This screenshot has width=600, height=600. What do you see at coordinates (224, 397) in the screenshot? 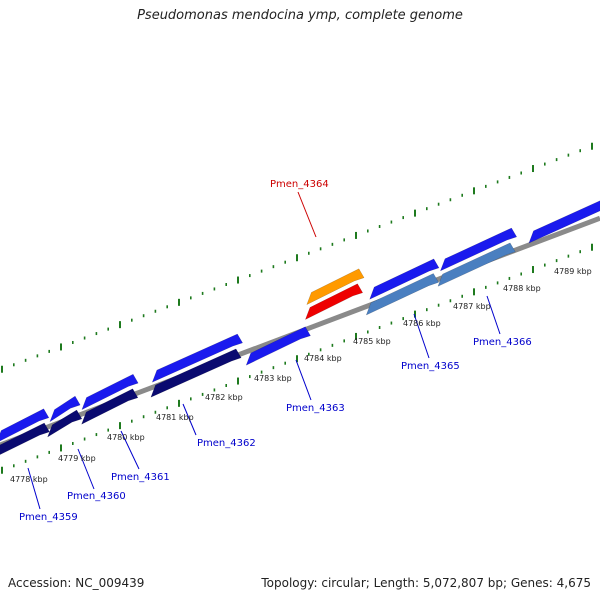
I see `scale-label: 4782 kbp` at bounding box center [224, 397].